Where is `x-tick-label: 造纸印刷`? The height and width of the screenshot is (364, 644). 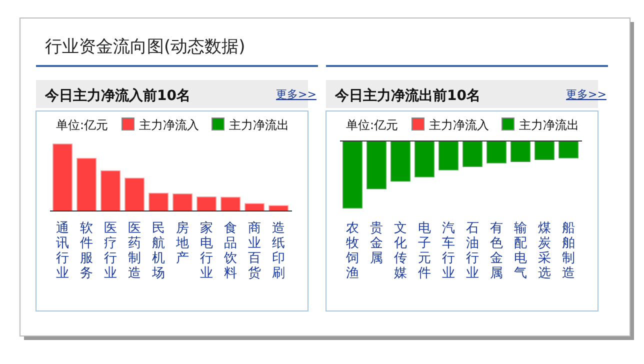 x-tick-label: 造纸印刷 is located at coordinates (278, 251).